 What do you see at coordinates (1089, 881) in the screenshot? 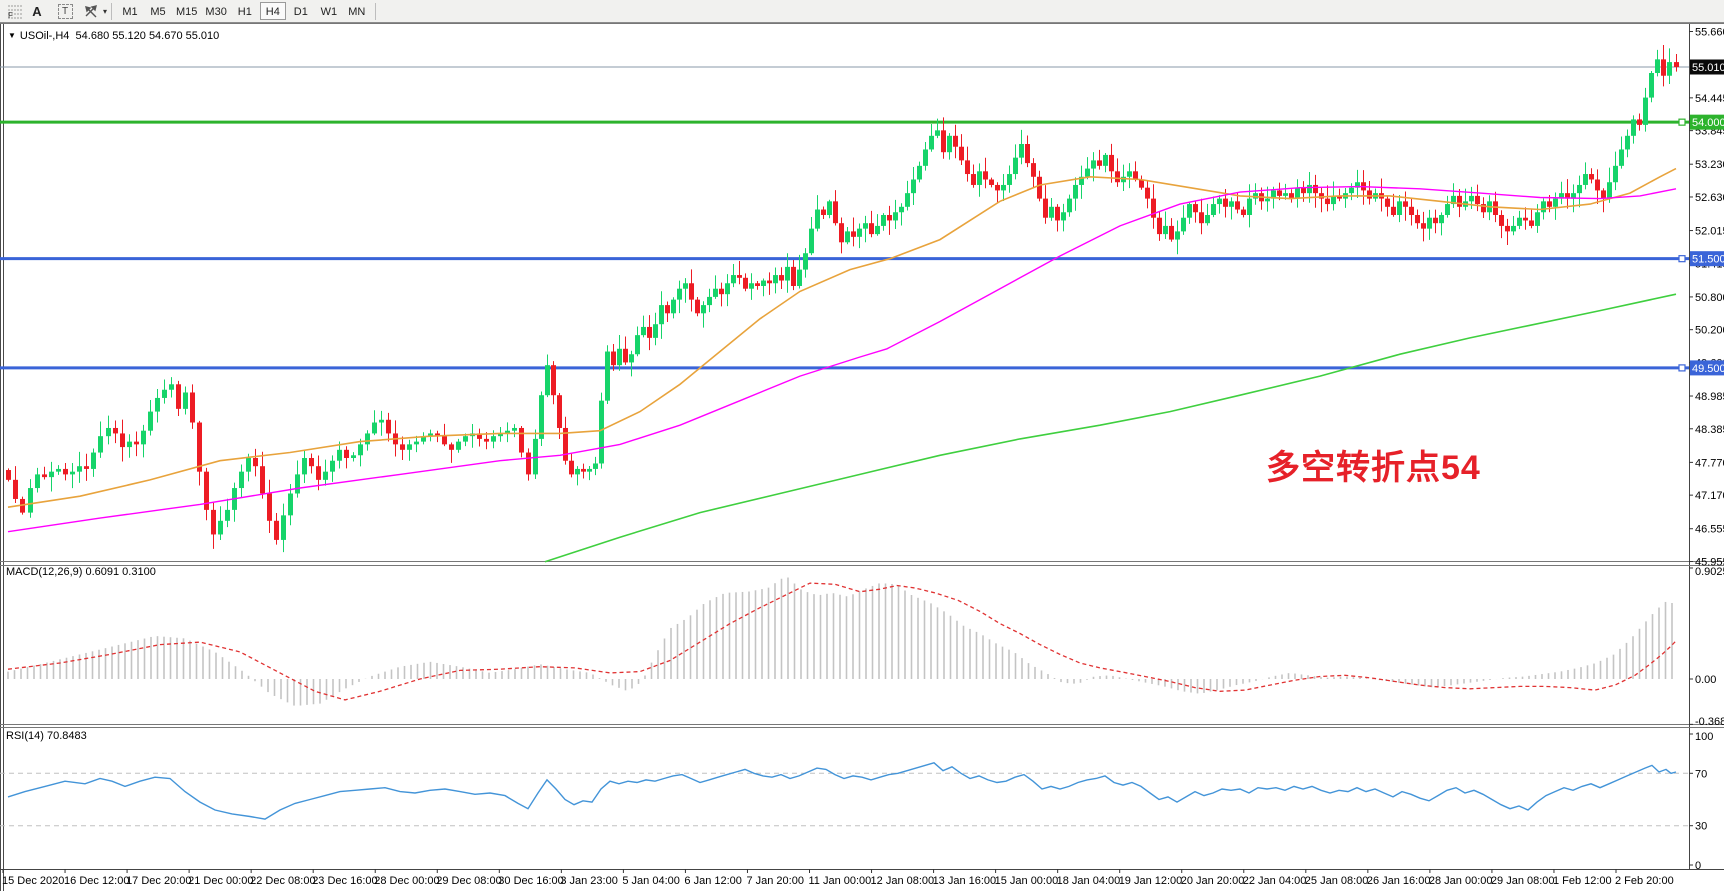
I see `time-tick-label: 18 Jan 04:00` at bounding box center [1089, 881].